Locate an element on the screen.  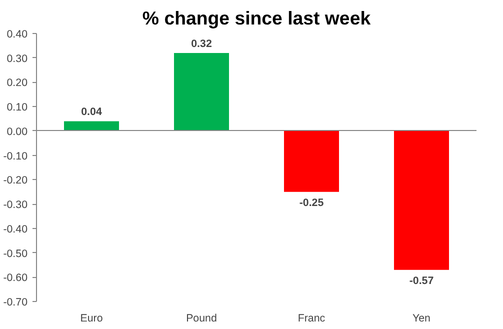
data-label: -0.57 is located at coordinates (421, 280).